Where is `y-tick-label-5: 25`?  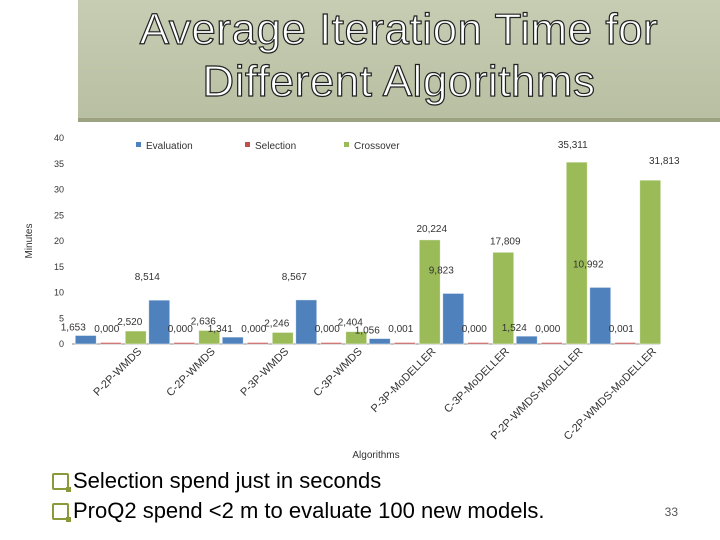
y-tick-label-5: 25 is located at coordinates (59, 215).